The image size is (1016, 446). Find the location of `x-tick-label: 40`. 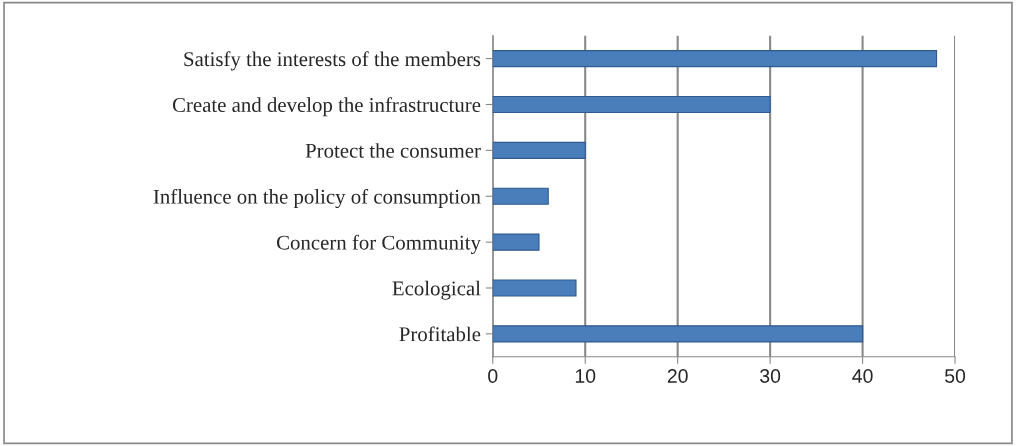

x-tick-label: 40 is located at coordinates (862, 376).